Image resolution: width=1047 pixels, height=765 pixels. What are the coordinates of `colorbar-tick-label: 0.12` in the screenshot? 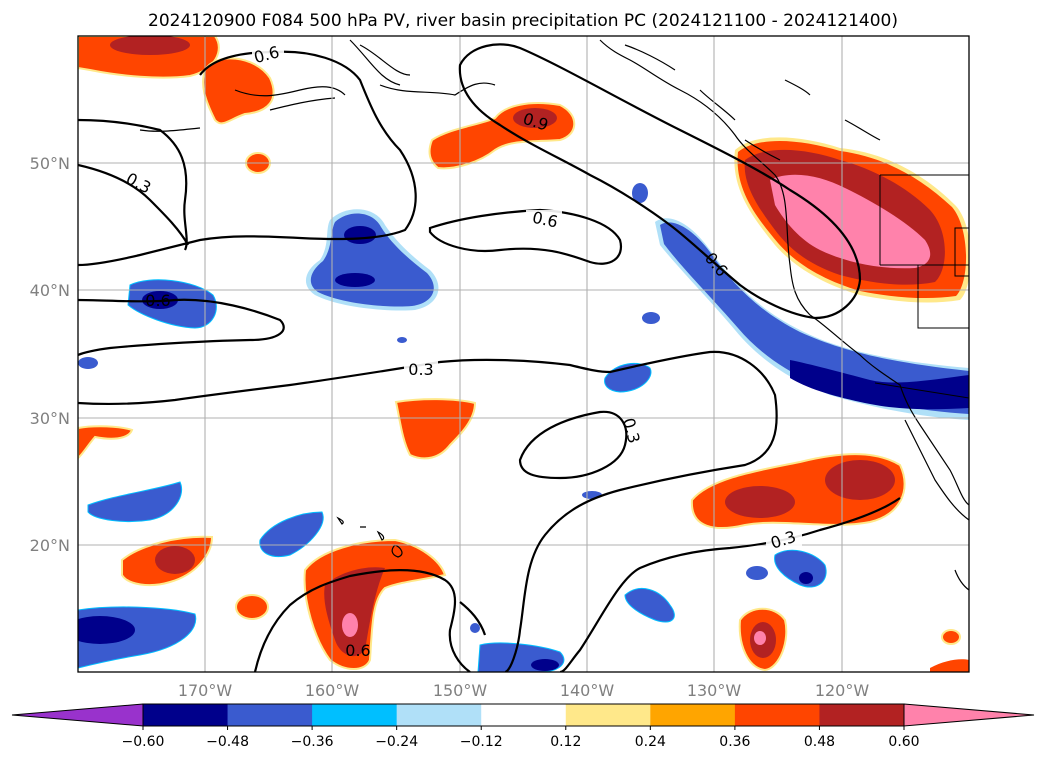 It's located at (565, 742).